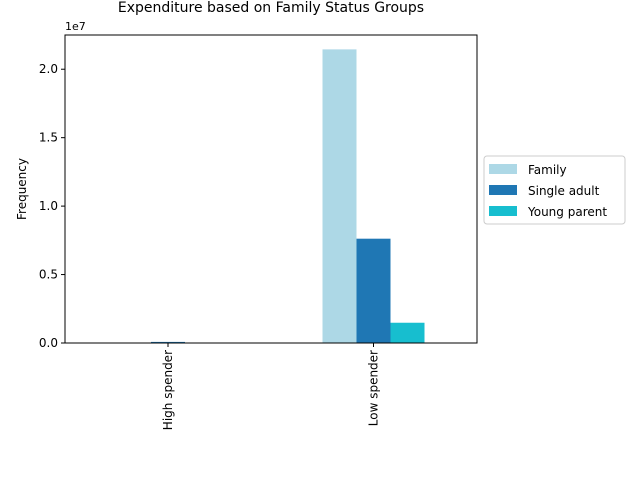 The height and width of the screenshot is (480, 640). What do you see at coordinates (48, 69) in the screenshot?
I see `y-tick-label: 2.0` at bounding box center [48, 69].